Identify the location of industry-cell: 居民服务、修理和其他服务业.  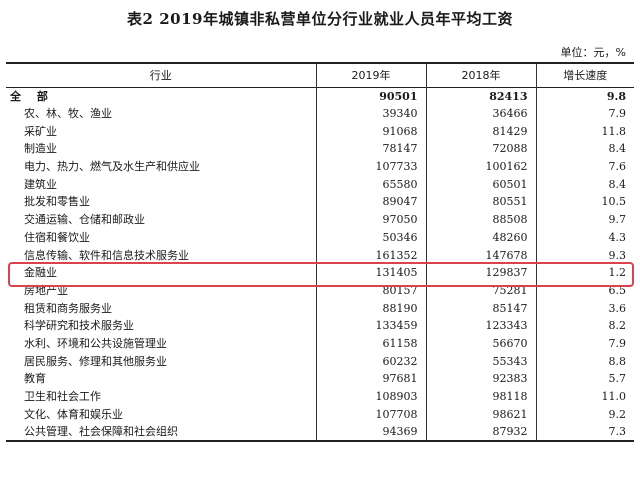
(95, 361).